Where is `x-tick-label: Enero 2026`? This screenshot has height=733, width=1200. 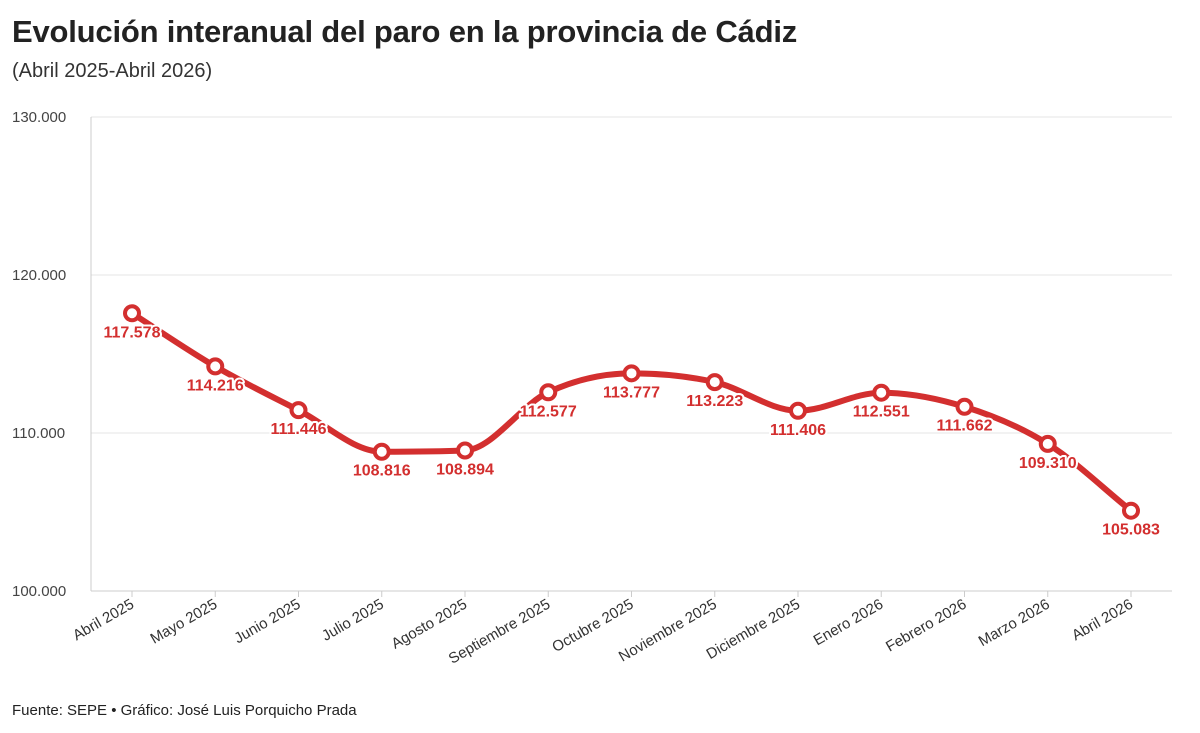 x-tick-label: Enero 2026 is located at coordinates (849, 623).